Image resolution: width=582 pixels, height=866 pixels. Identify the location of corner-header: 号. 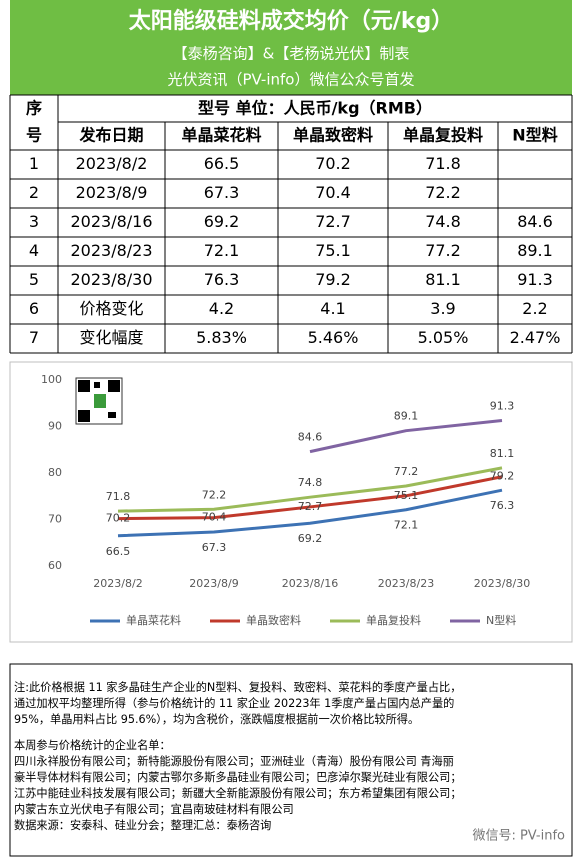
(34, 135).